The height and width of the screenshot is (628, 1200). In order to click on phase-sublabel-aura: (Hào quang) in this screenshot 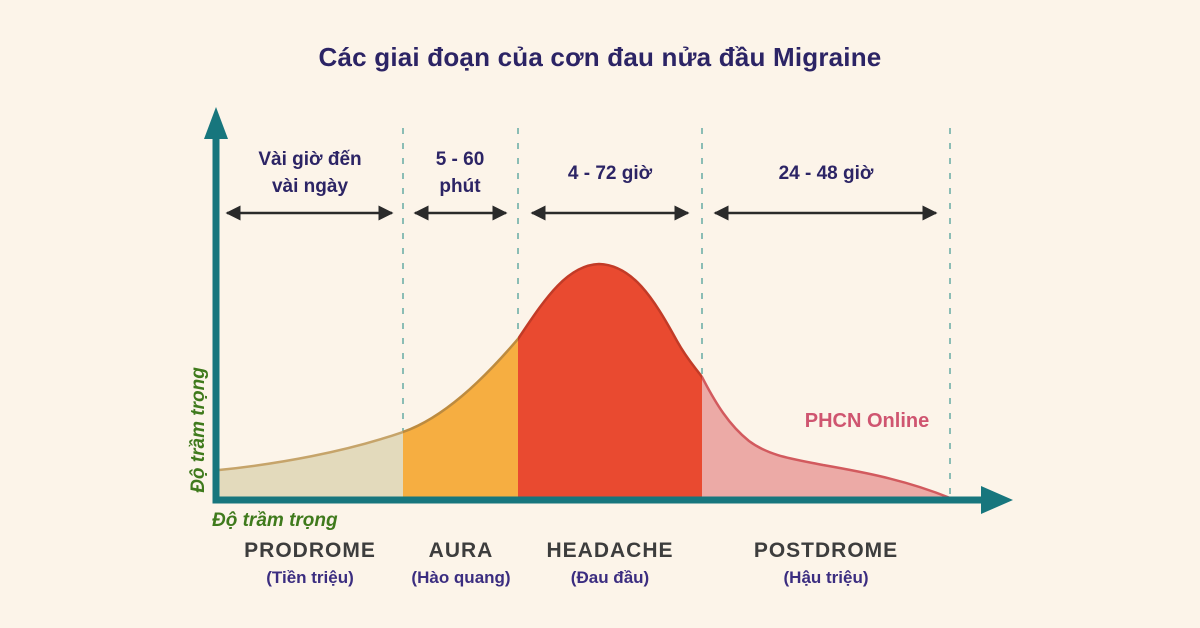, I will do `click(461, 577)`.